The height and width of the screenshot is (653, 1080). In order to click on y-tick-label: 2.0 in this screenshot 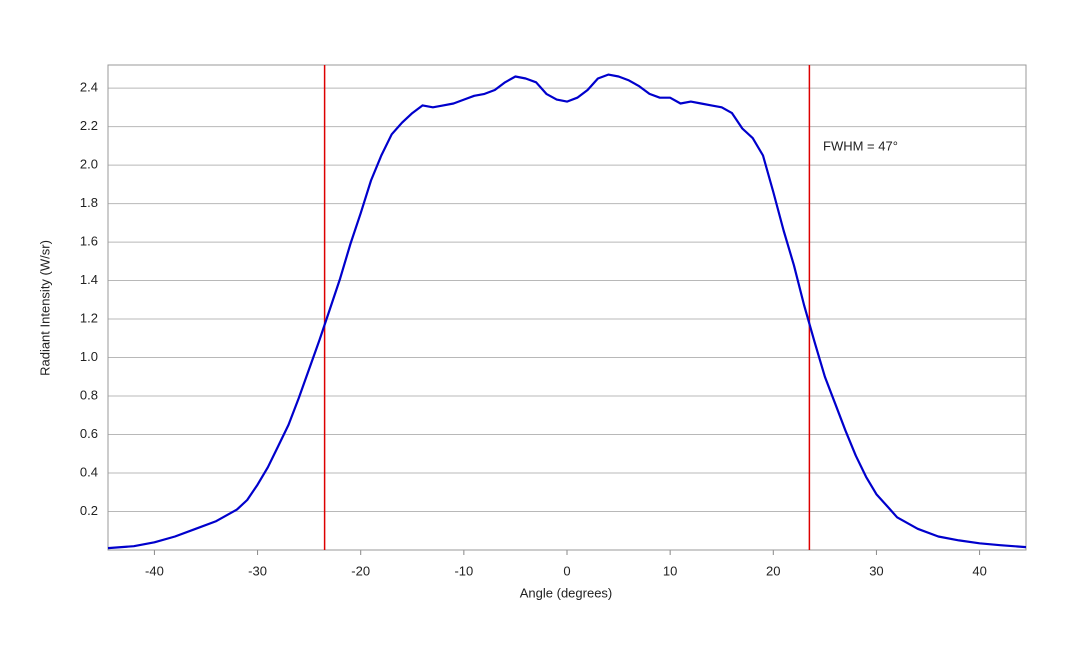, I will do `click(89, 164)`.